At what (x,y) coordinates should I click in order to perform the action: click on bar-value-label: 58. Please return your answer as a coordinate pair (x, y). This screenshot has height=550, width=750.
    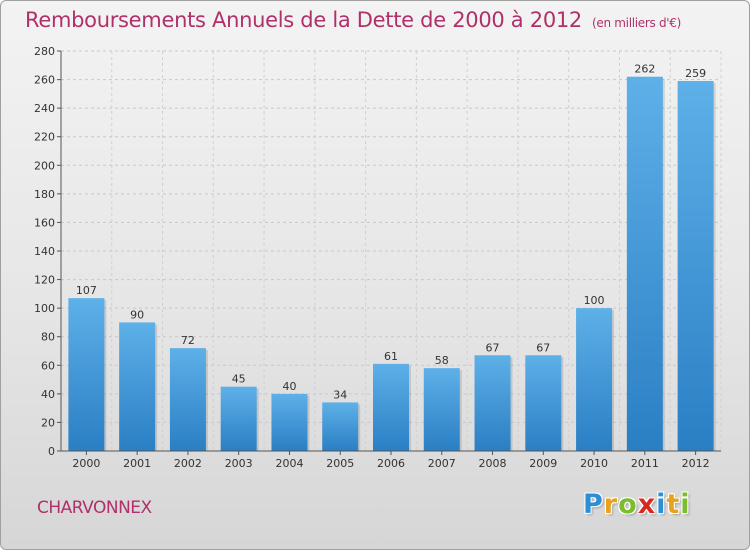
    Looking at the image, I should click on (442, 360).